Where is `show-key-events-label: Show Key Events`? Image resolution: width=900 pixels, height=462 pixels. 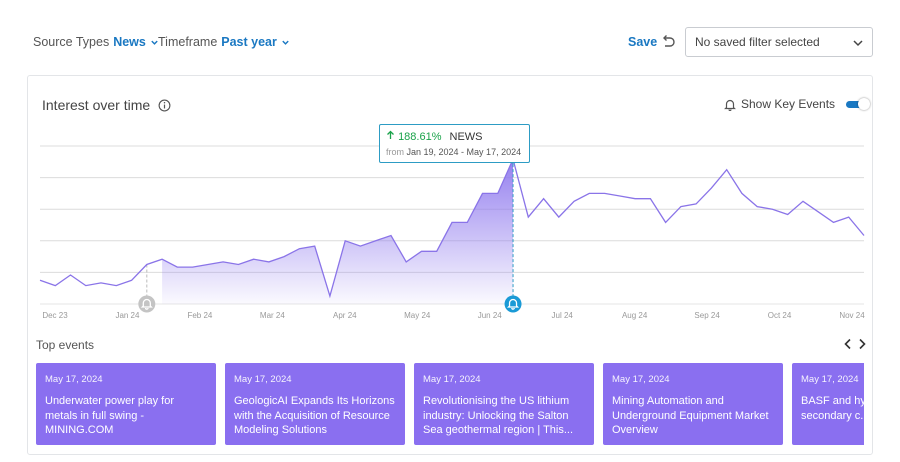
show-key-events-label: Show Key Events is located at coordinates (788, 104).